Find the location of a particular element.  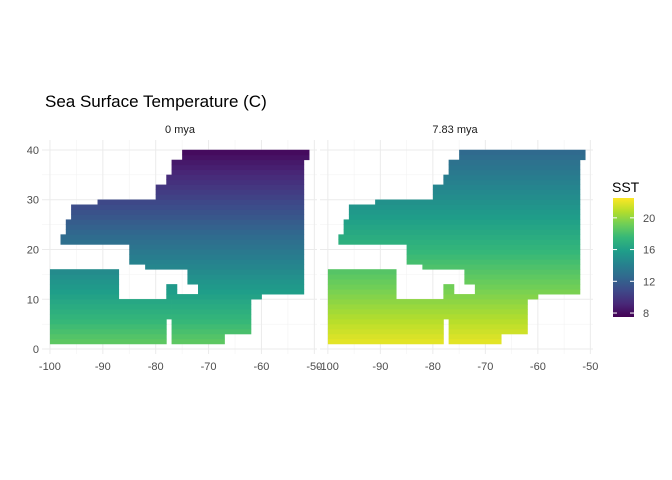

legend-ticks: 8 12 16 20 is located at coordinates (634, 266).